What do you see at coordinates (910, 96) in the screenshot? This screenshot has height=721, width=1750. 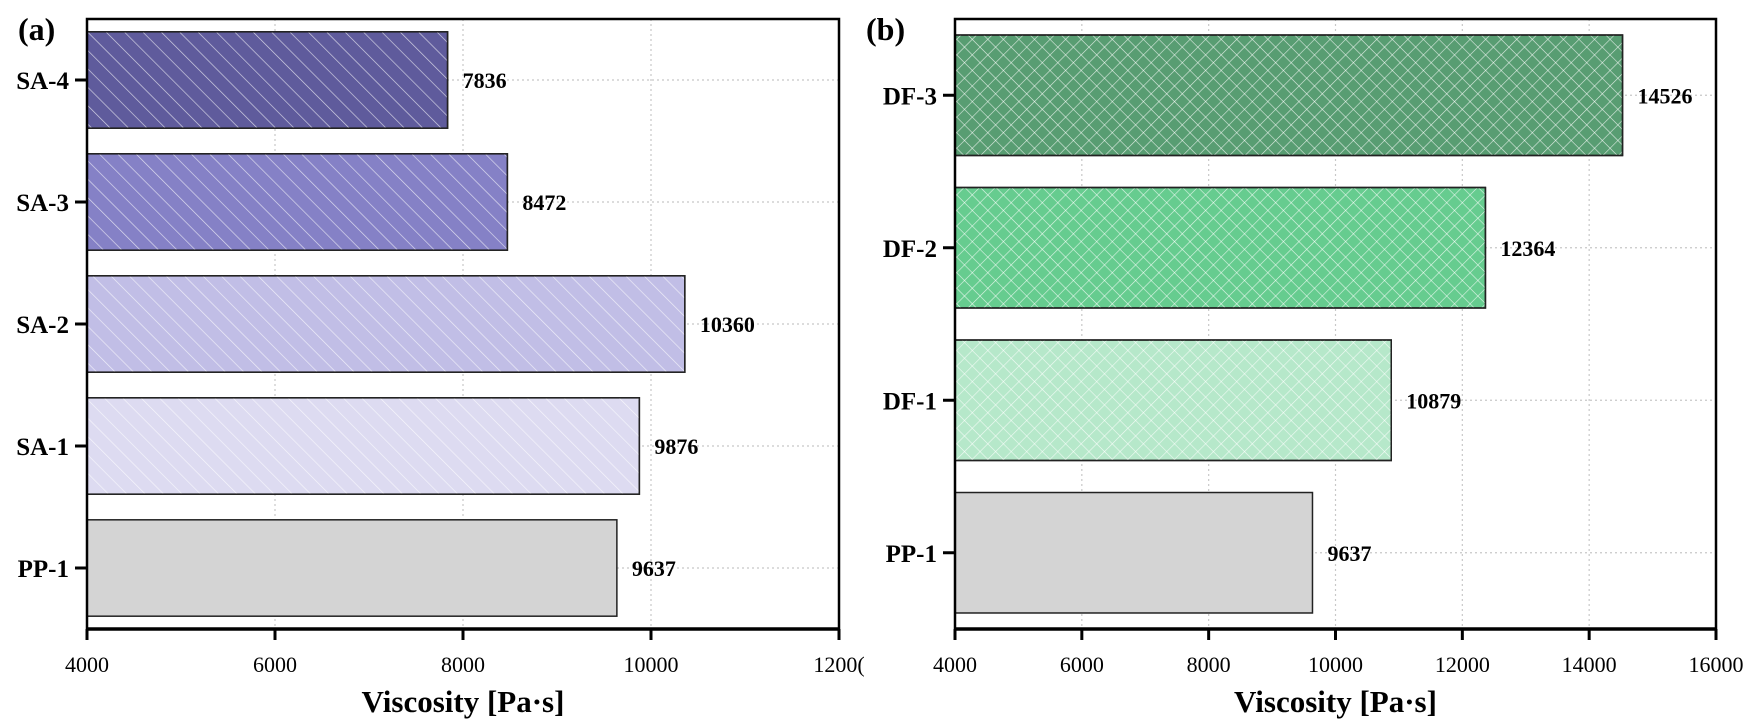 I see `category-label: DF-3` at bounding box center [910, 96].